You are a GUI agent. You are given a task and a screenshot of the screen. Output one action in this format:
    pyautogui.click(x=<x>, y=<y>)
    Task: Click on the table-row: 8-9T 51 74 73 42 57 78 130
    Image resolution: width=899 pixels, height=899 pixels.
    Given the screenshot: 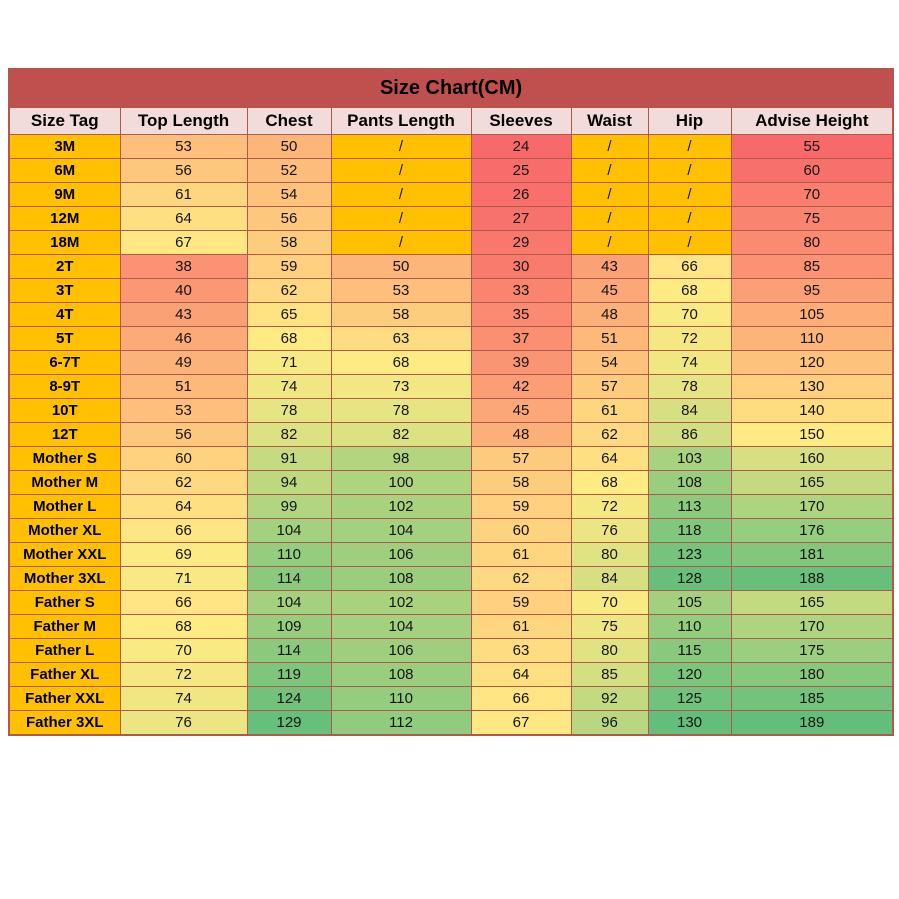 What is the action you would take?
    pyautogui.click(x=451, y=386)
    